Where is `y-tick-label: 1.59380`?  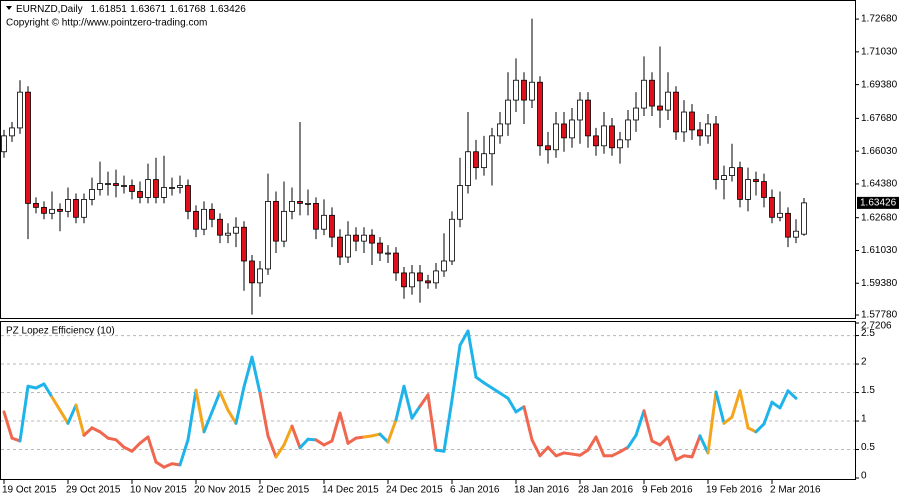
y-tick-label: 1.59380 is located at coordinates (879, 283).